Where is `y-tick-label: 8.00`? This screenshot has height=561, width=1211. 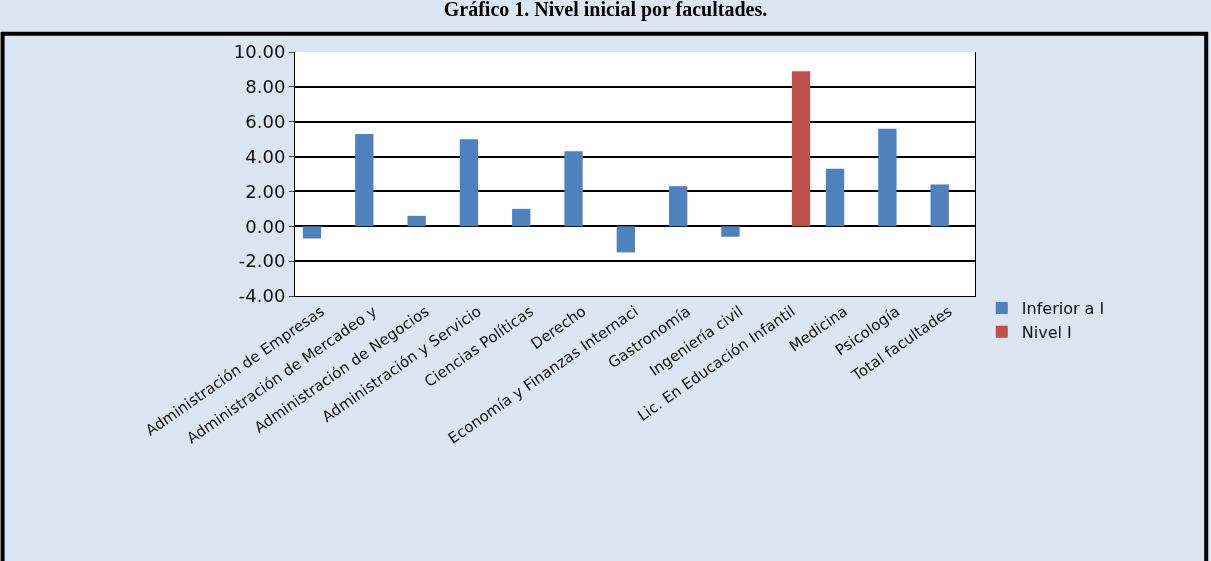 y-tick-label: 8.00 is located at coordinates (265, 87).